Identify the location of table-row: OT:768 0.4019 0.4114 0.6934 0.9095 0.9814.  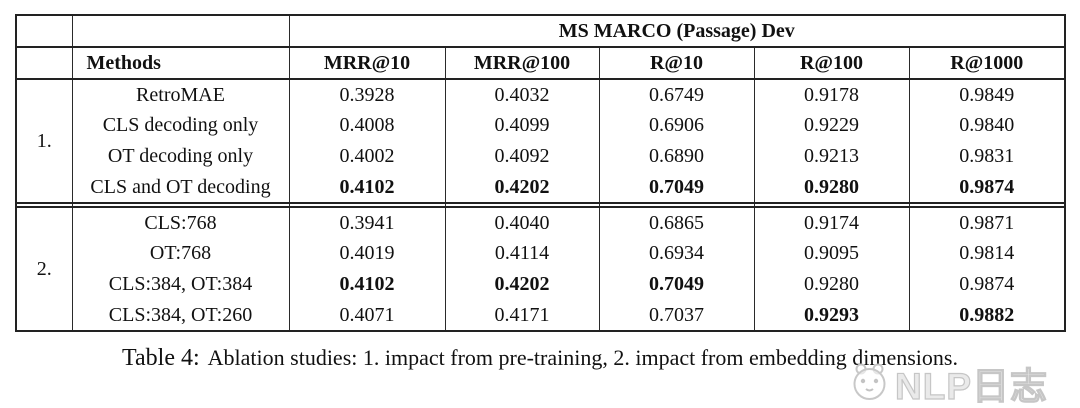
(541, 253).